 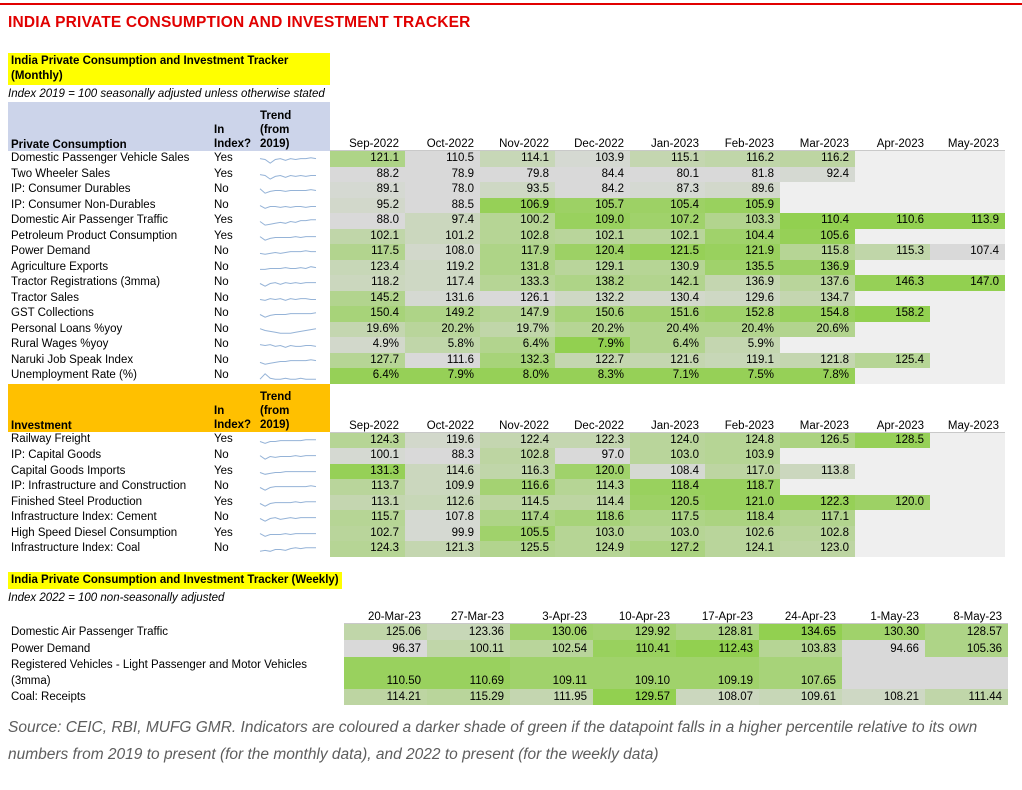 I want to click on value-cell: 147.0, so click(x=967, y=283).